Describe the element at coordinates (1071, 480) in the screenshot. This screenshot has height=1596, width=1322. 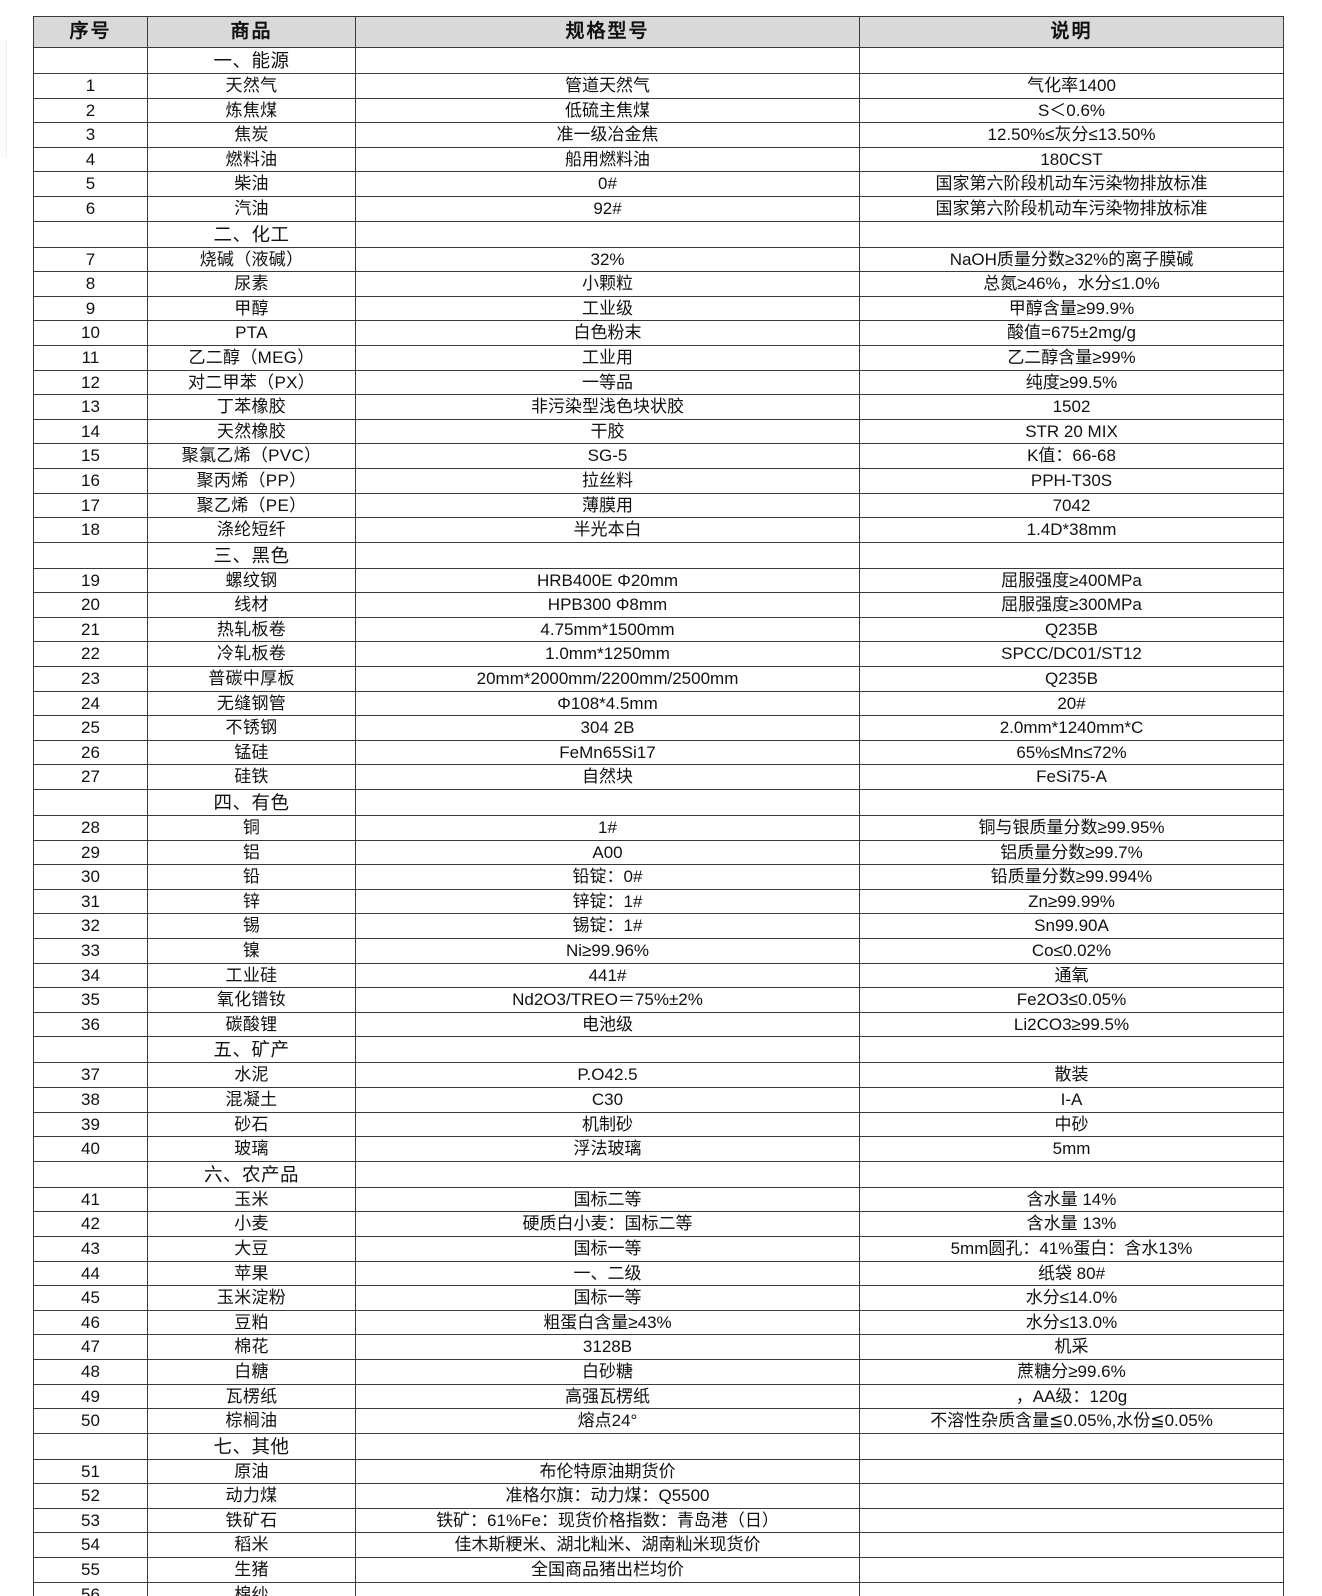
I see `cell-desc: PPH-T30S` at that location.